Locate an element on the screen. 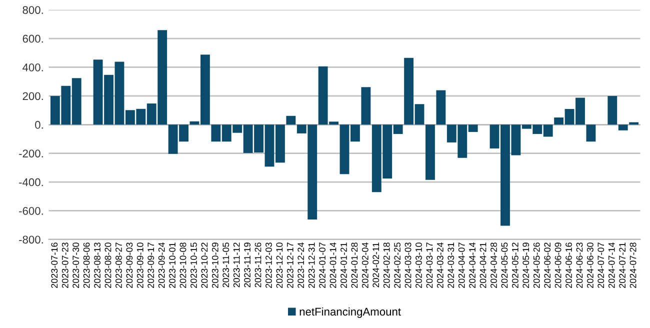  x-tick-label: 2024-03-31 is located at coordinates (451, 265).